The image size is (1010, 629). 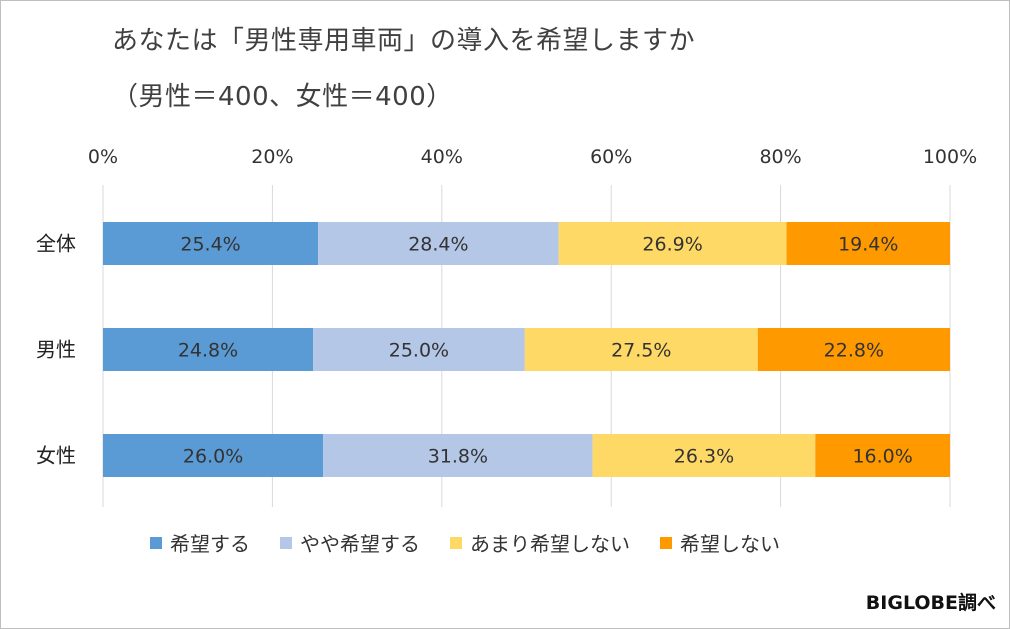 I want to click on legend-item: 希望する, so click(x=200, y=542).